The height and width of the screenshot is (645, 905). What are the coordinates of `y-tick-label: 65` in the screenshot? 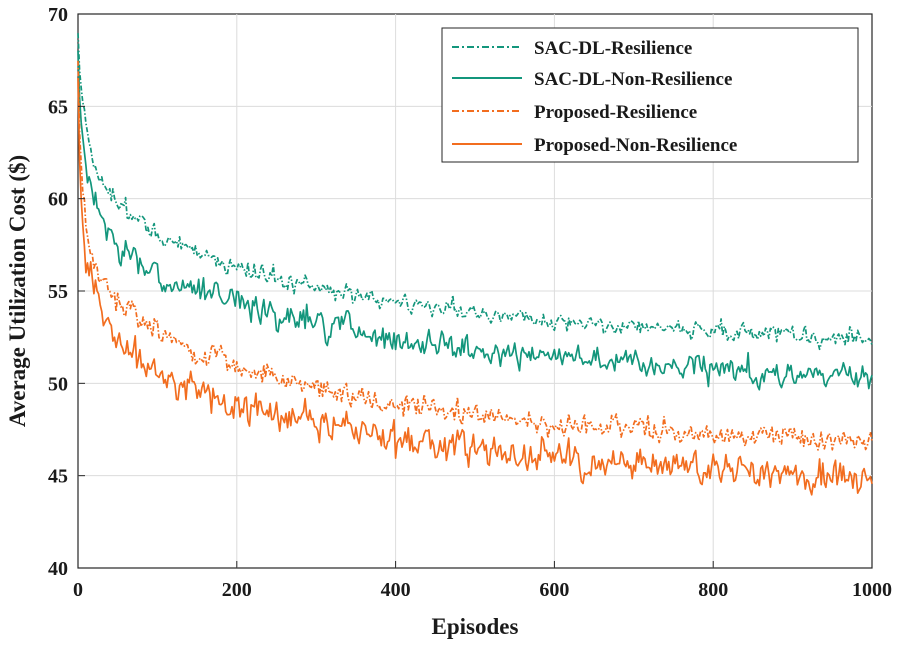 It's located at (58, 107).